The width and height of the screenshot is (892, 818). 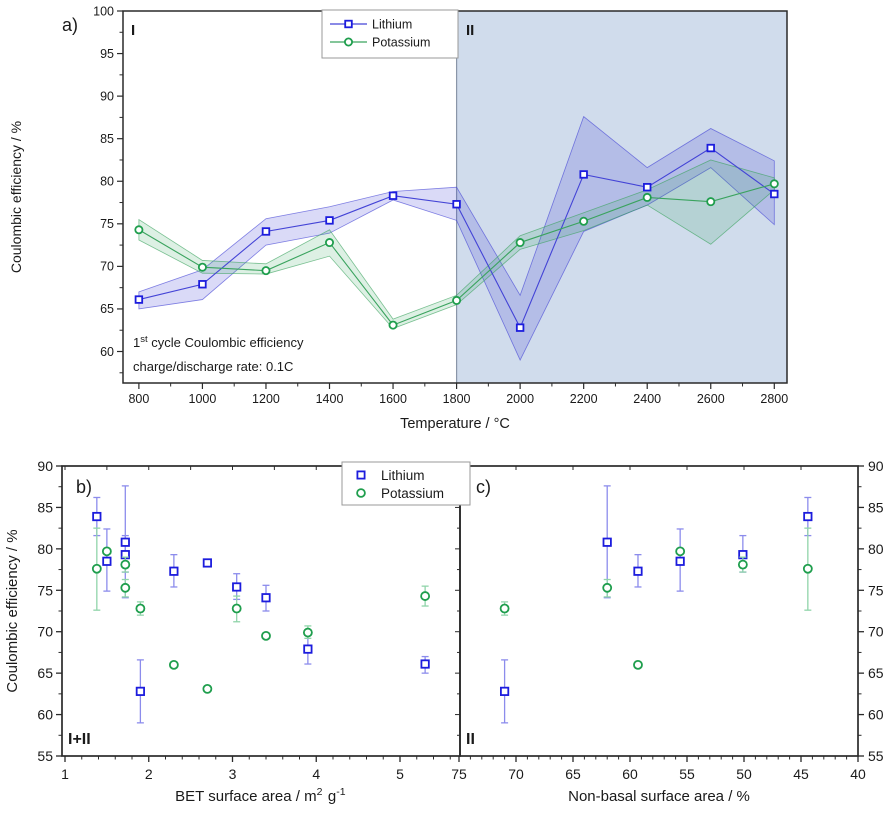 I want to click on b-potassium-points, so click(x=261, y=610).